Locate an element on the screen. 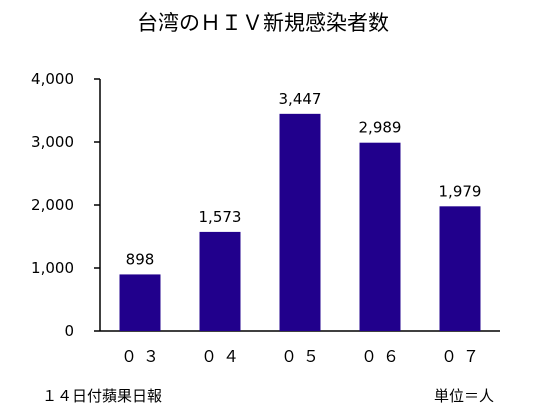 This screenshot has width=534, height=419. x-tick-label: ０４ is located at coordinates (223, 356).